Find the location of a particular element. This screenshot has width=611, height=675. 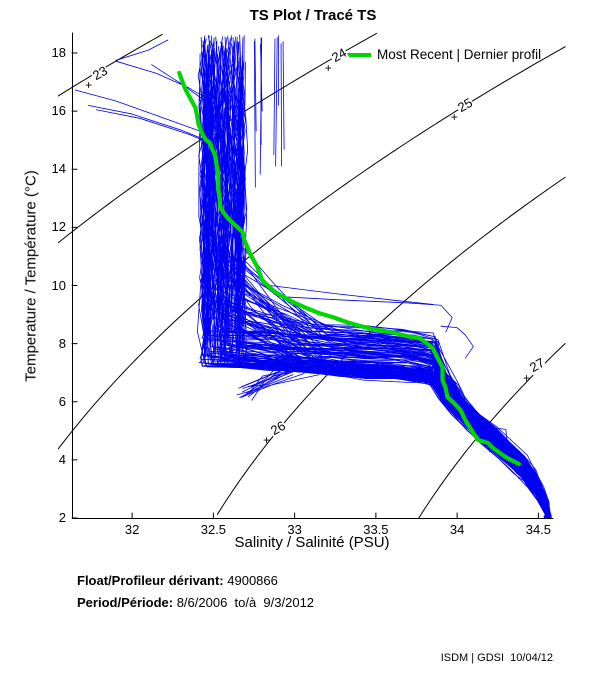

y-tick-label: 10 is located at coordinates (58, 285).